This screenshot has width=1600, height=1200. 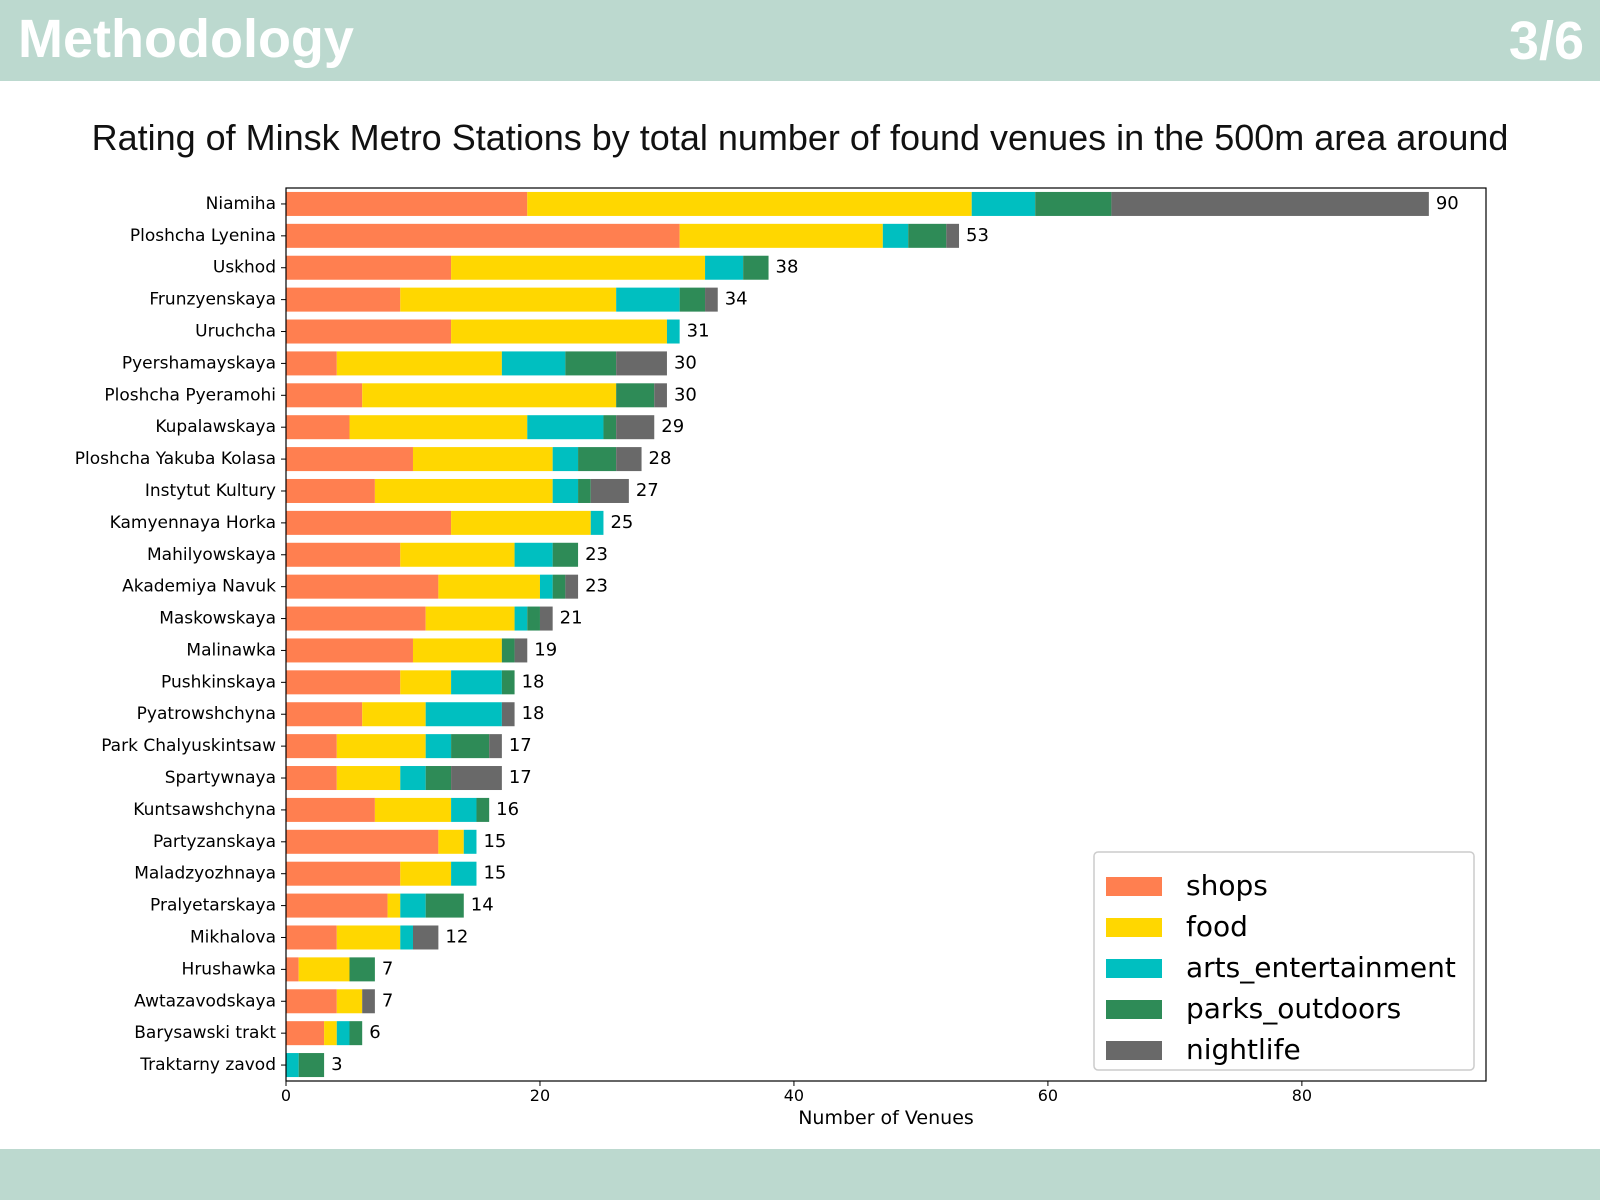 I want to click on x-tick-label: 40, so click(x=794, y=1095).